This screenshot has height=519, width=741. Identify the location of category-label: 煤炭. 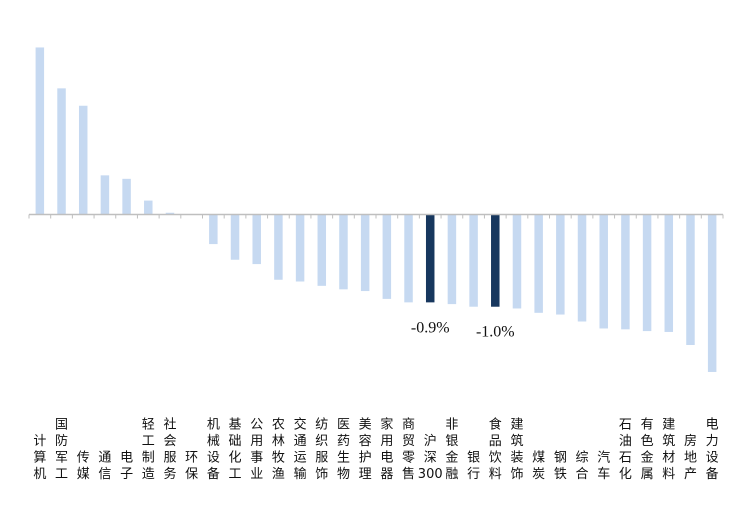
(538, 467).